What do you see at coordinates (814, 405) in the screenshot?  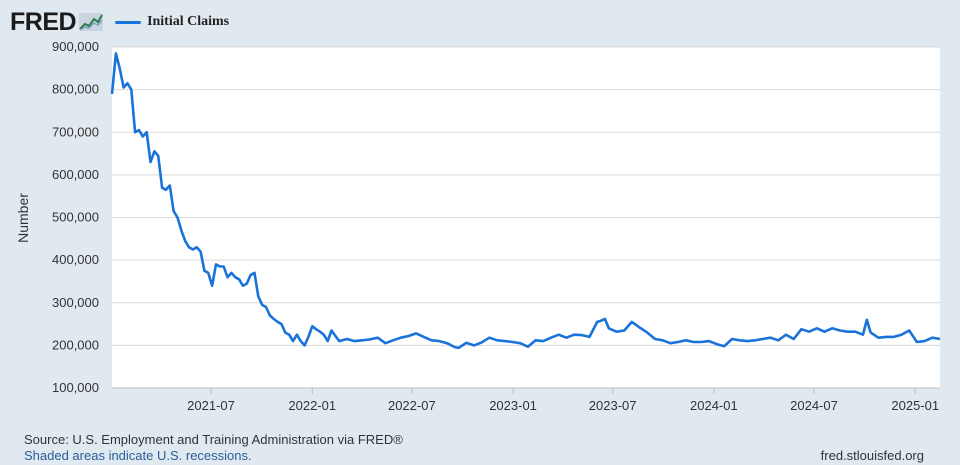 I see `x-tick-label: 2024-07` at bounding box center [814, 405].